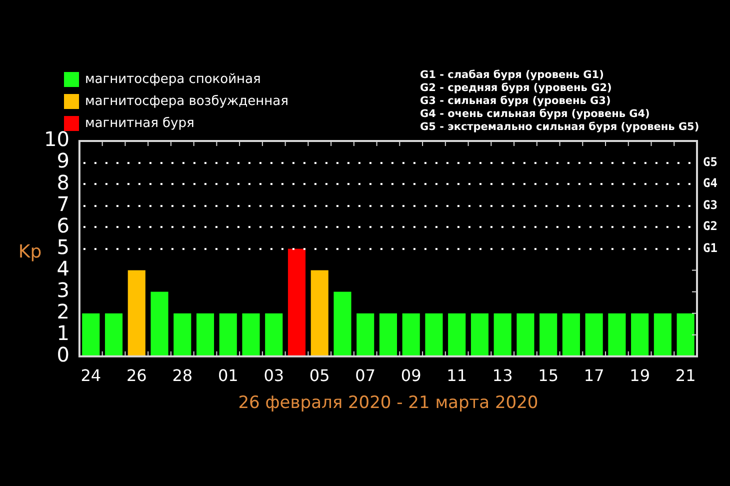  I want to click on ref-line-label: G1, so click(710, 248).